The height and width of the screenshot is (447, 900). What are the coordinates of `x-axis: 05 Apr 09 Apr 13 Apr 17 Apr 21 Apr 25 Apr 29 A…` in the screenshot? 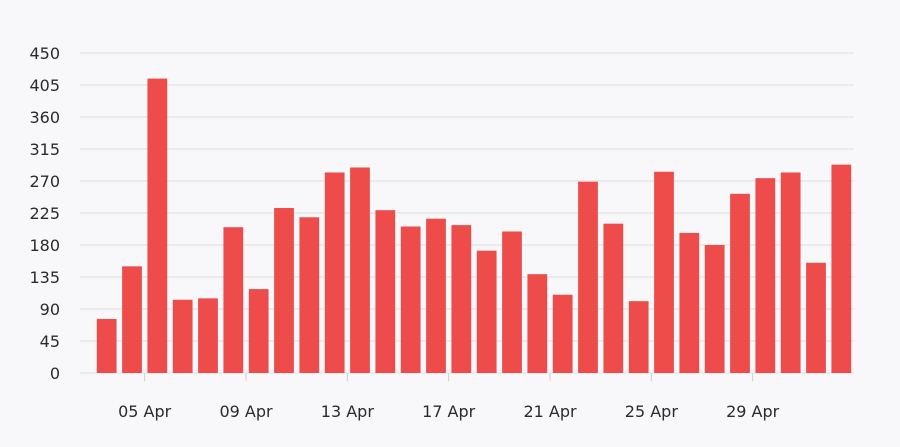 It's located at (449, 397).